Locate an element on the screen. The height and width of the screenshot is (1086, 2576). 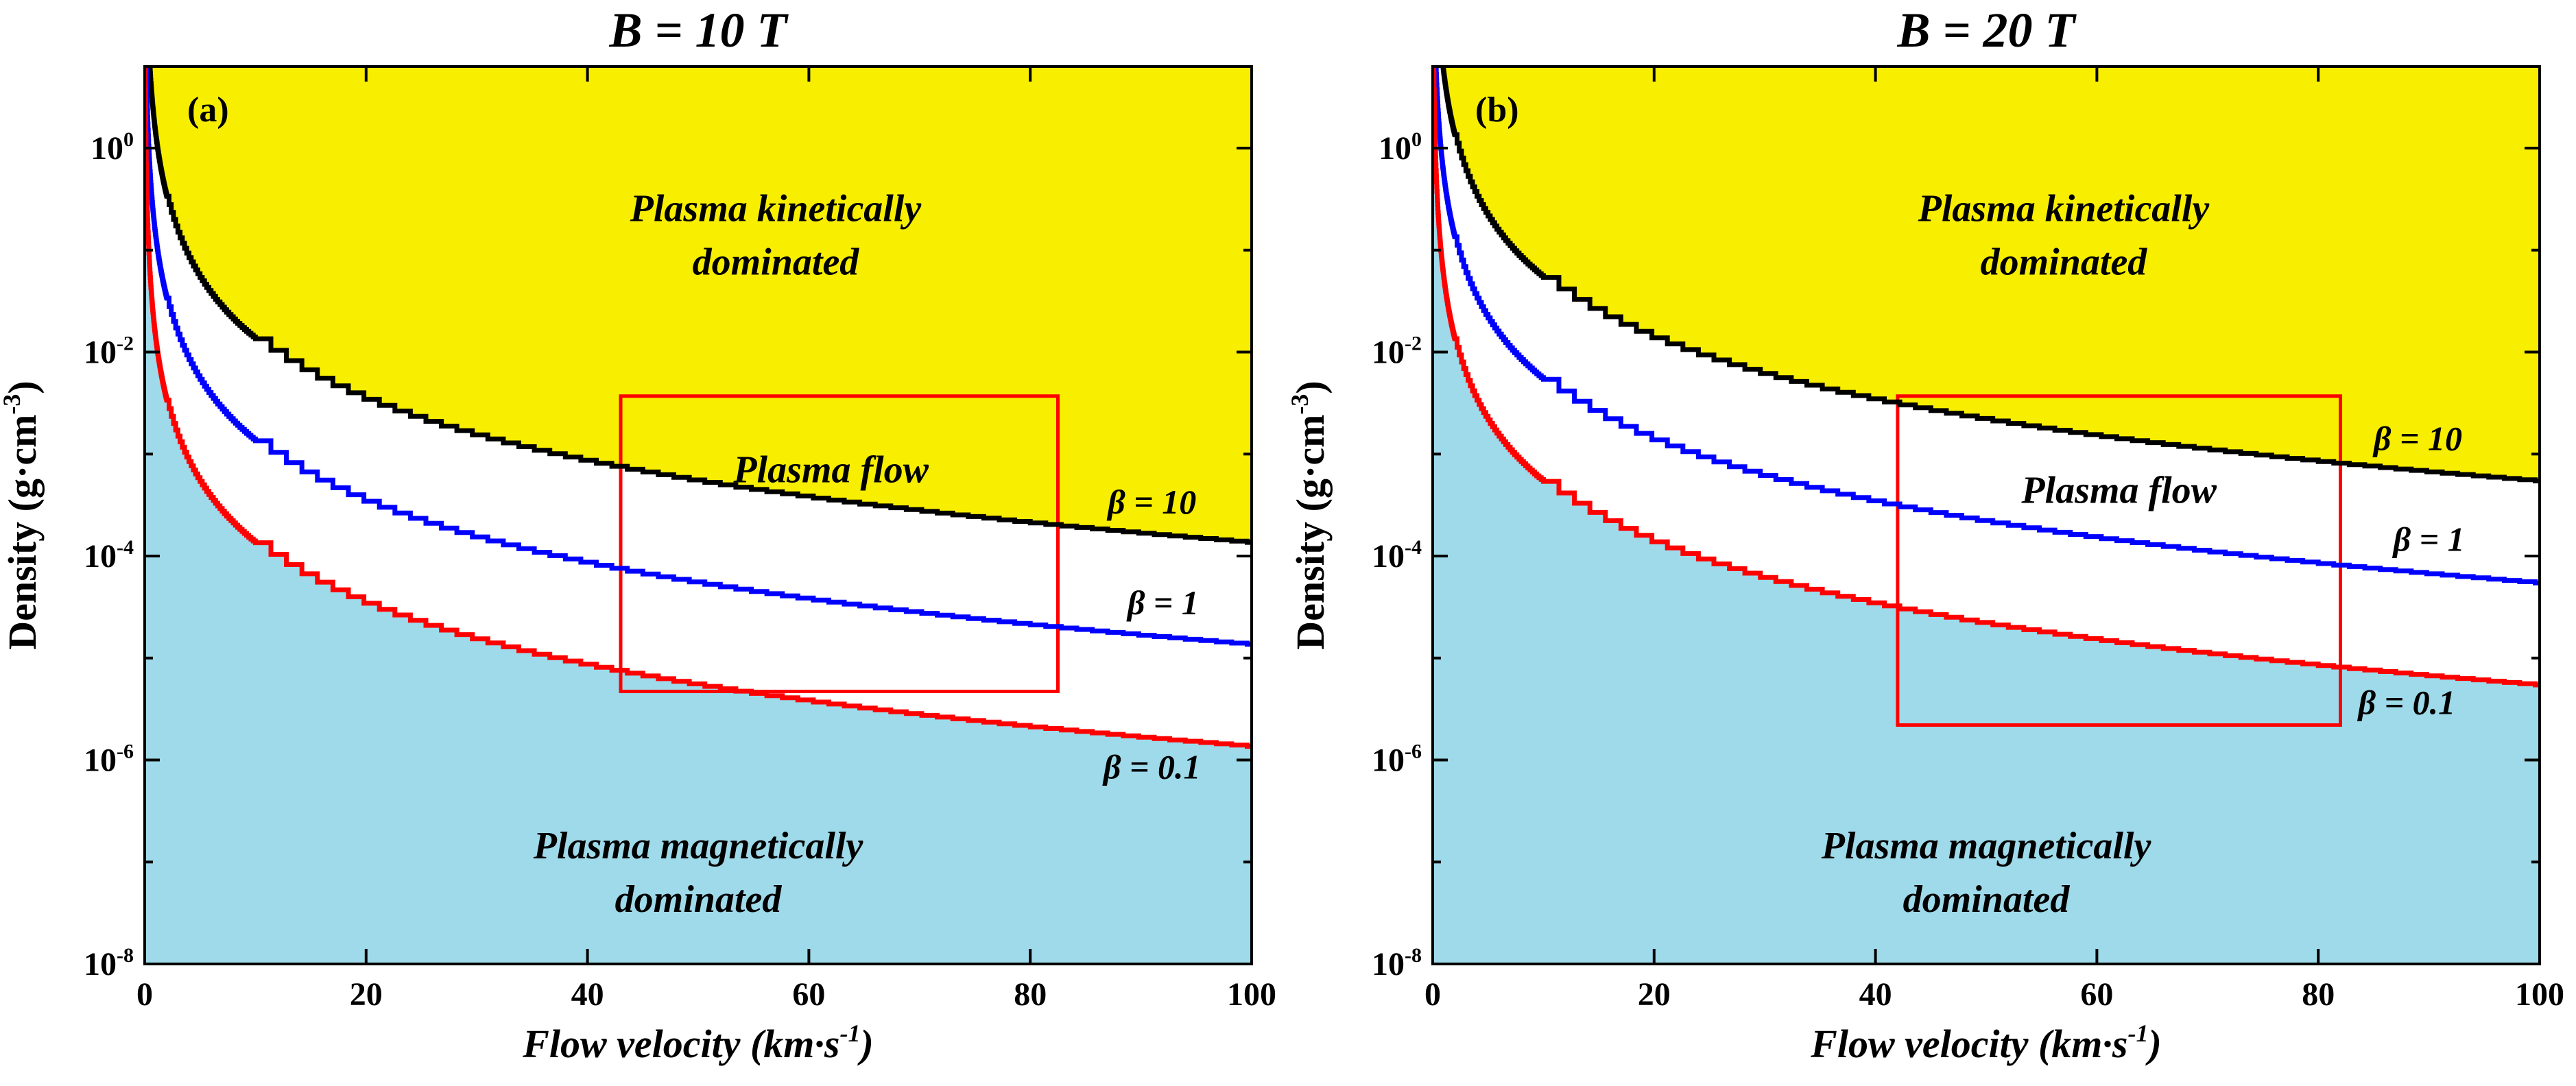
x-tick-label-a-0: 0 is located at coordinates (144, 994).